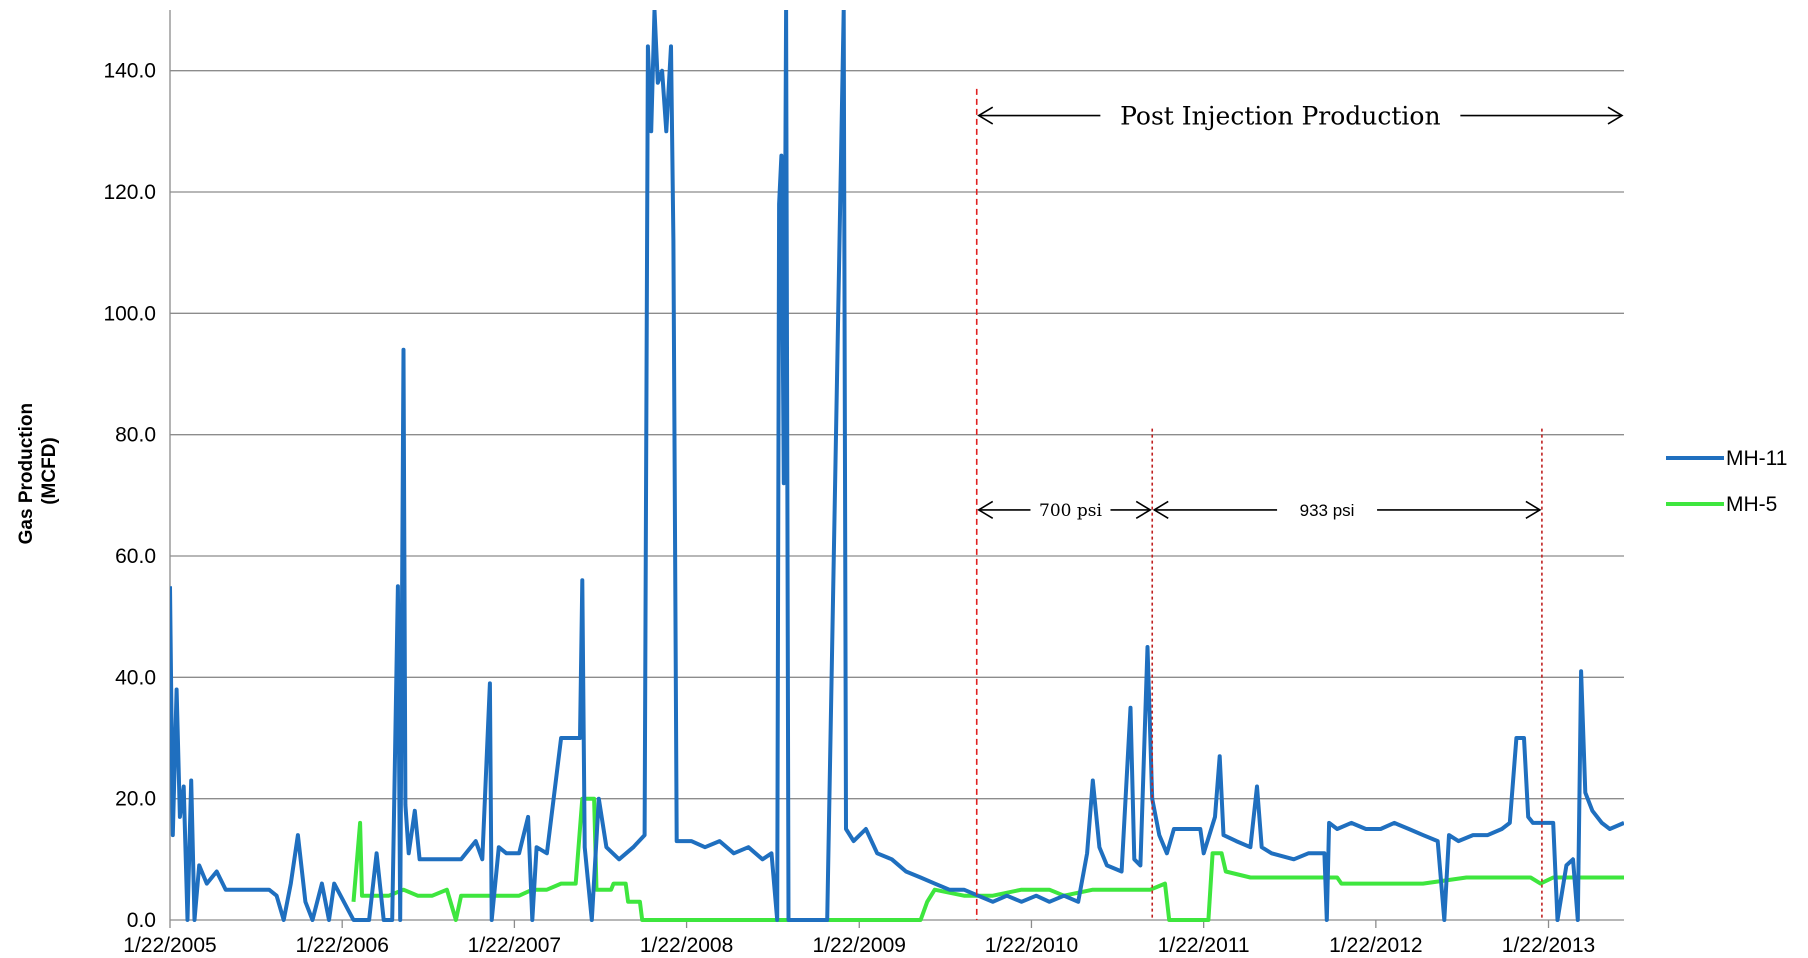 This screenshot has height=958, width=1808. I want to click on annotation-label: Post Injection Production, so click(1280, 115).